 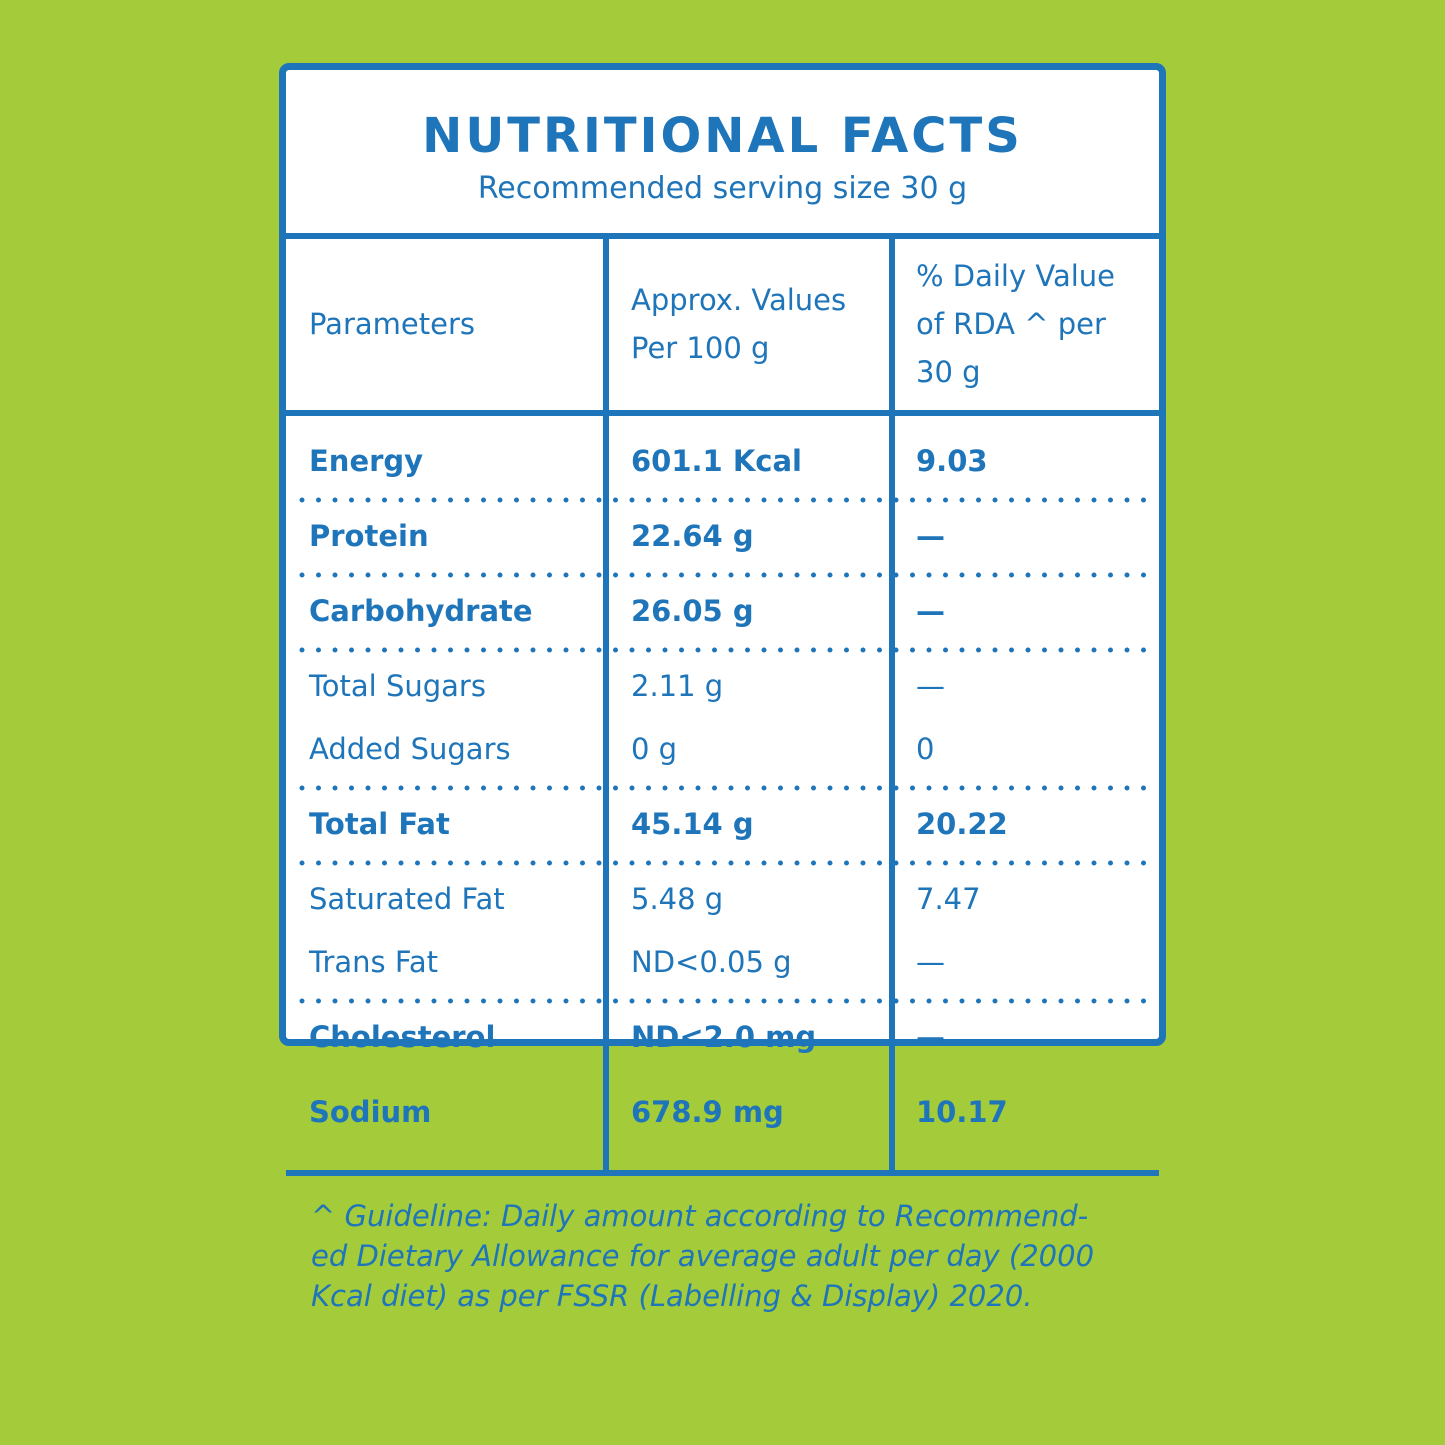 I want to click on value: 0, so click(x=925, y=749).